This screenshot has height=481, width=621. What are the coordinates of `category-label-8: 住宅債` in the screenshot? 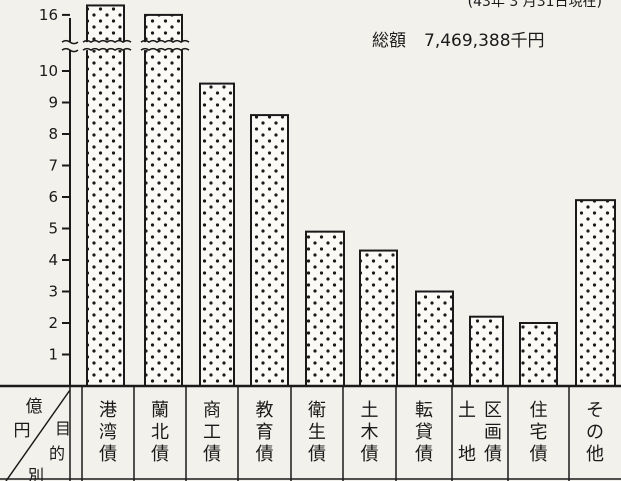 It's located at (539, 432).